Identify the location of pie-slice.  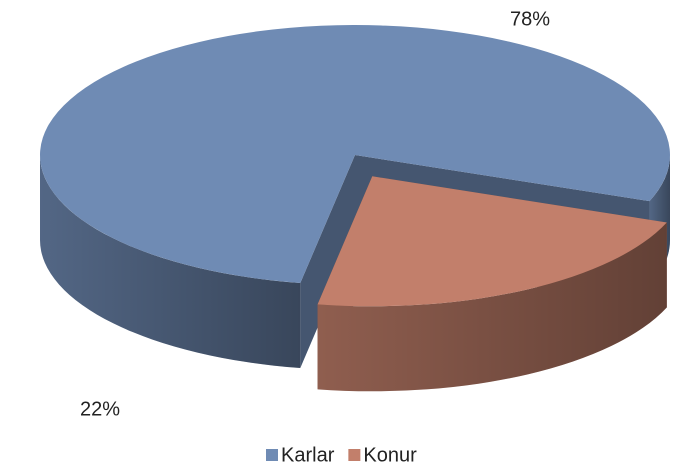
(492, 241).